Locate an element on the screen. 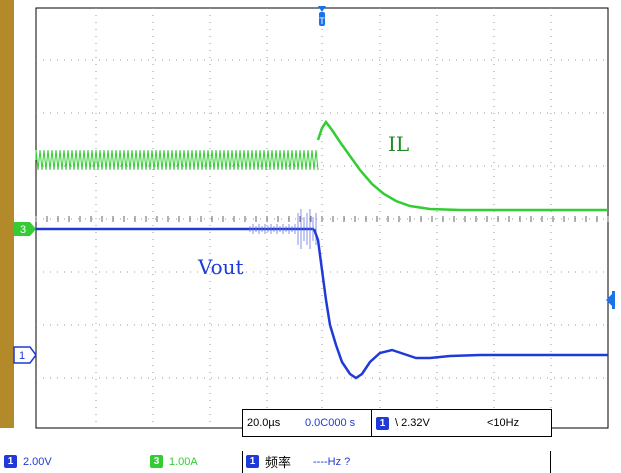  freq-value: ----Hz ? is located at coordinates (332, 461).